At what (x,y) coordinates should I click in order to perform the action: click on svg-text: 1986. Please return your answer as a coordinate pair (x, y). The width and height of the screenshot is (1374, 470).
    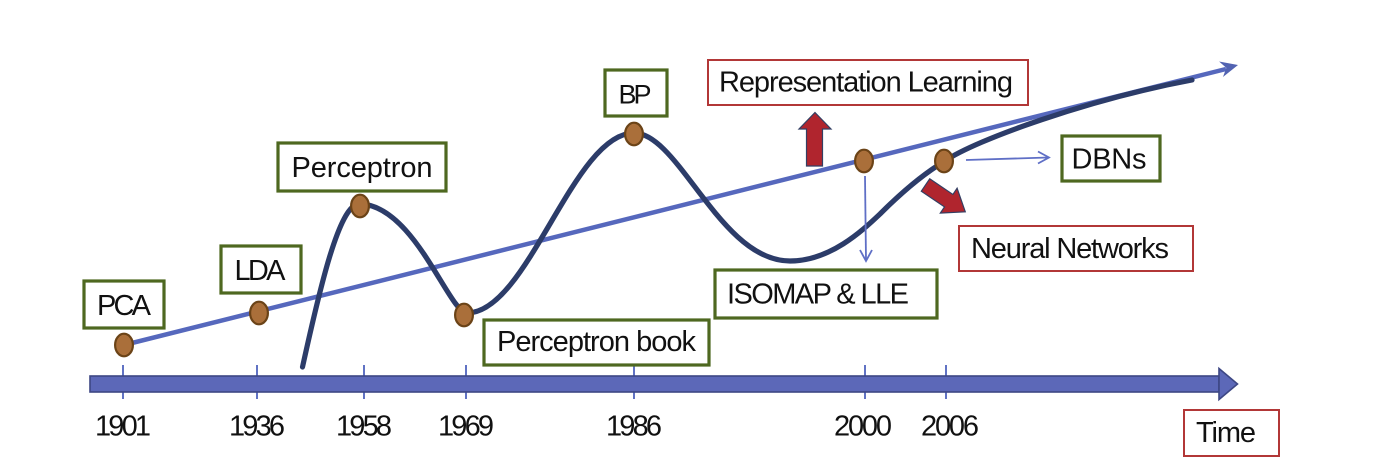
    Looking at the image, I should click on (634, 427).